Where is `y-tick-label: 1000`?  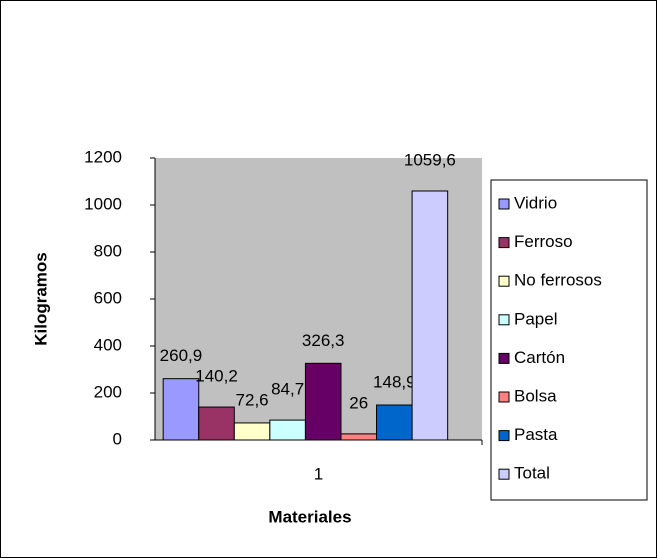
y-tick-label: 1000 is located at coordinates (103, 203).